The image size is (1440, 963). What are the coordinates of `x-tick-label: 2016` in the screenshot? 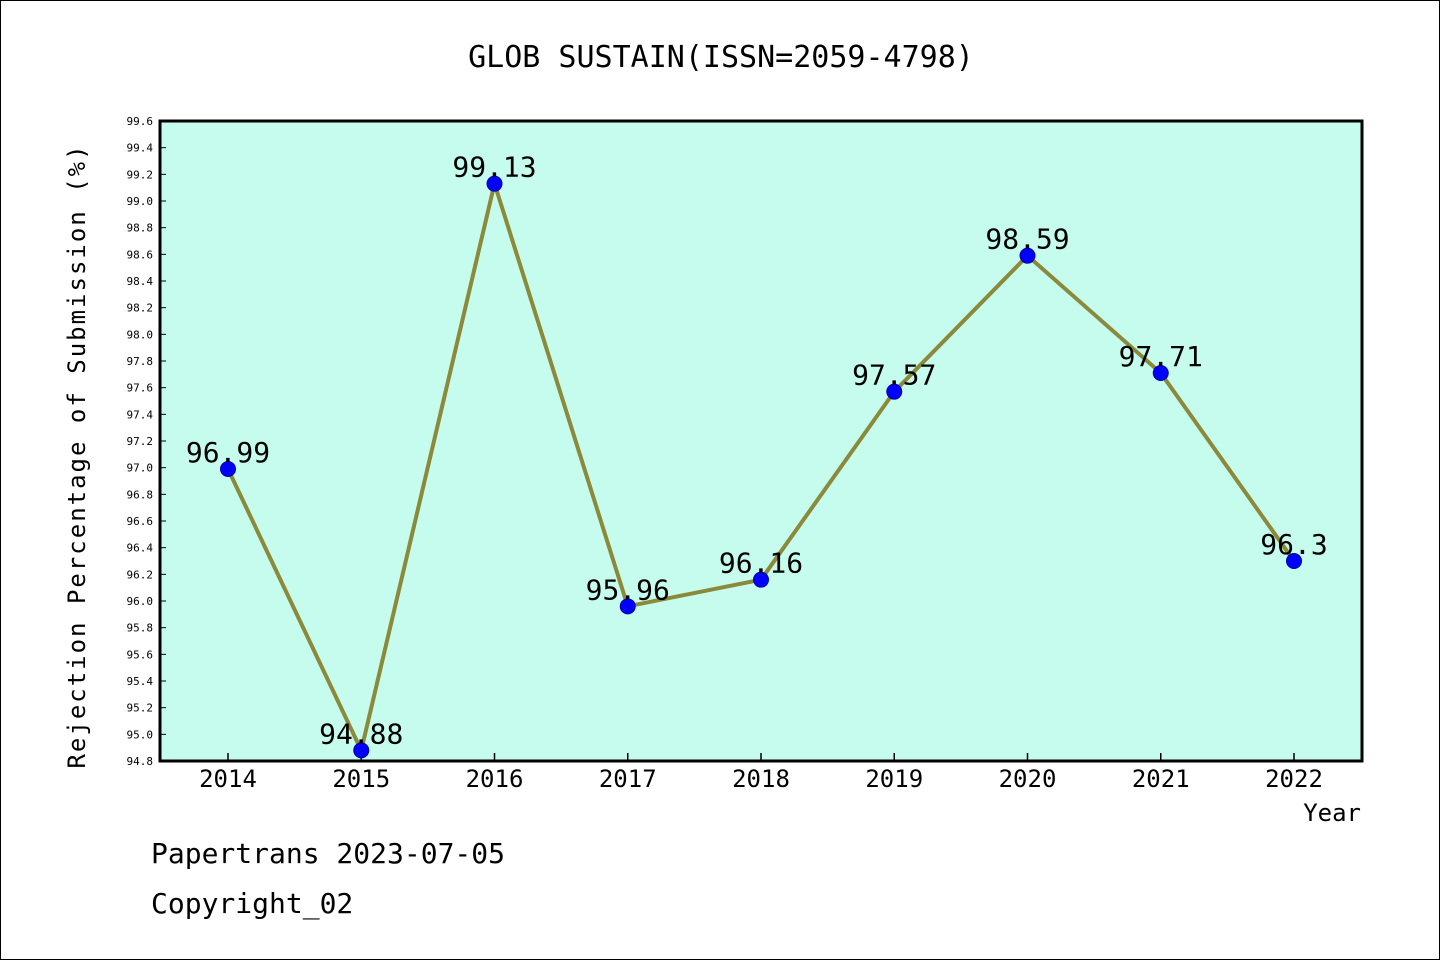 It's located at (495, 779).